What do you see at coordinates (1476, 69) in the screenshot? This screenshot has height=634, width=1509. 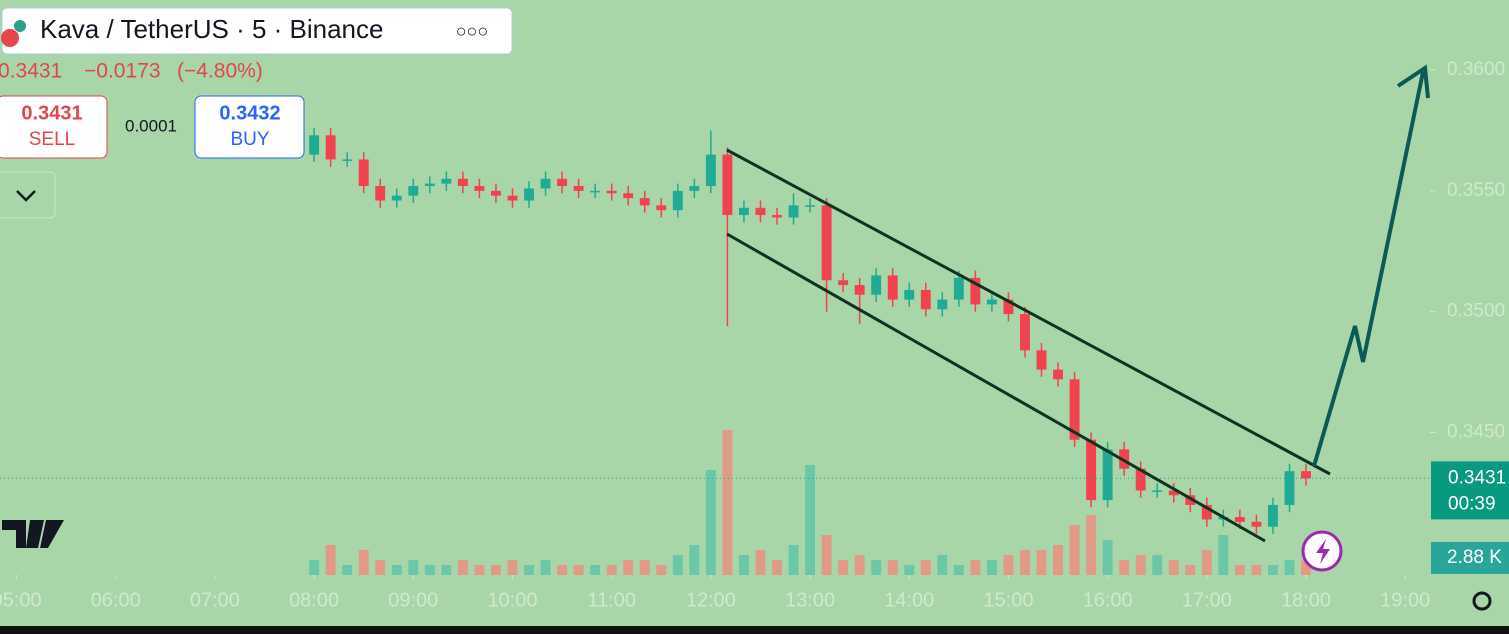 I see `y-tick-label: 0.3600` at bounding box center [1476, 69].